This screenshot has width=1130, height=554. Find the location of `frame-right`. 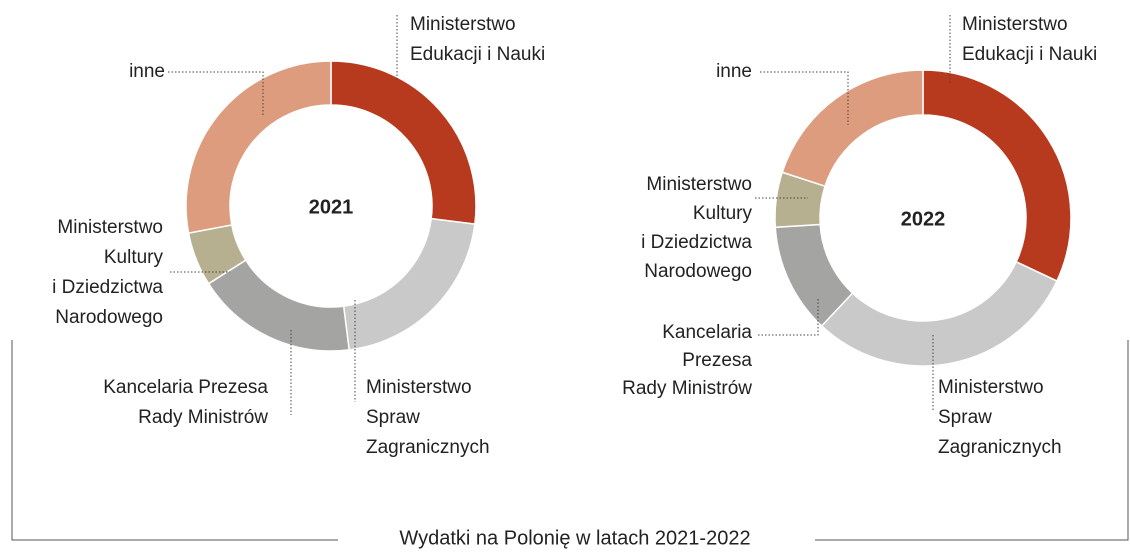

frame-right is located at coordinates (972, 440).